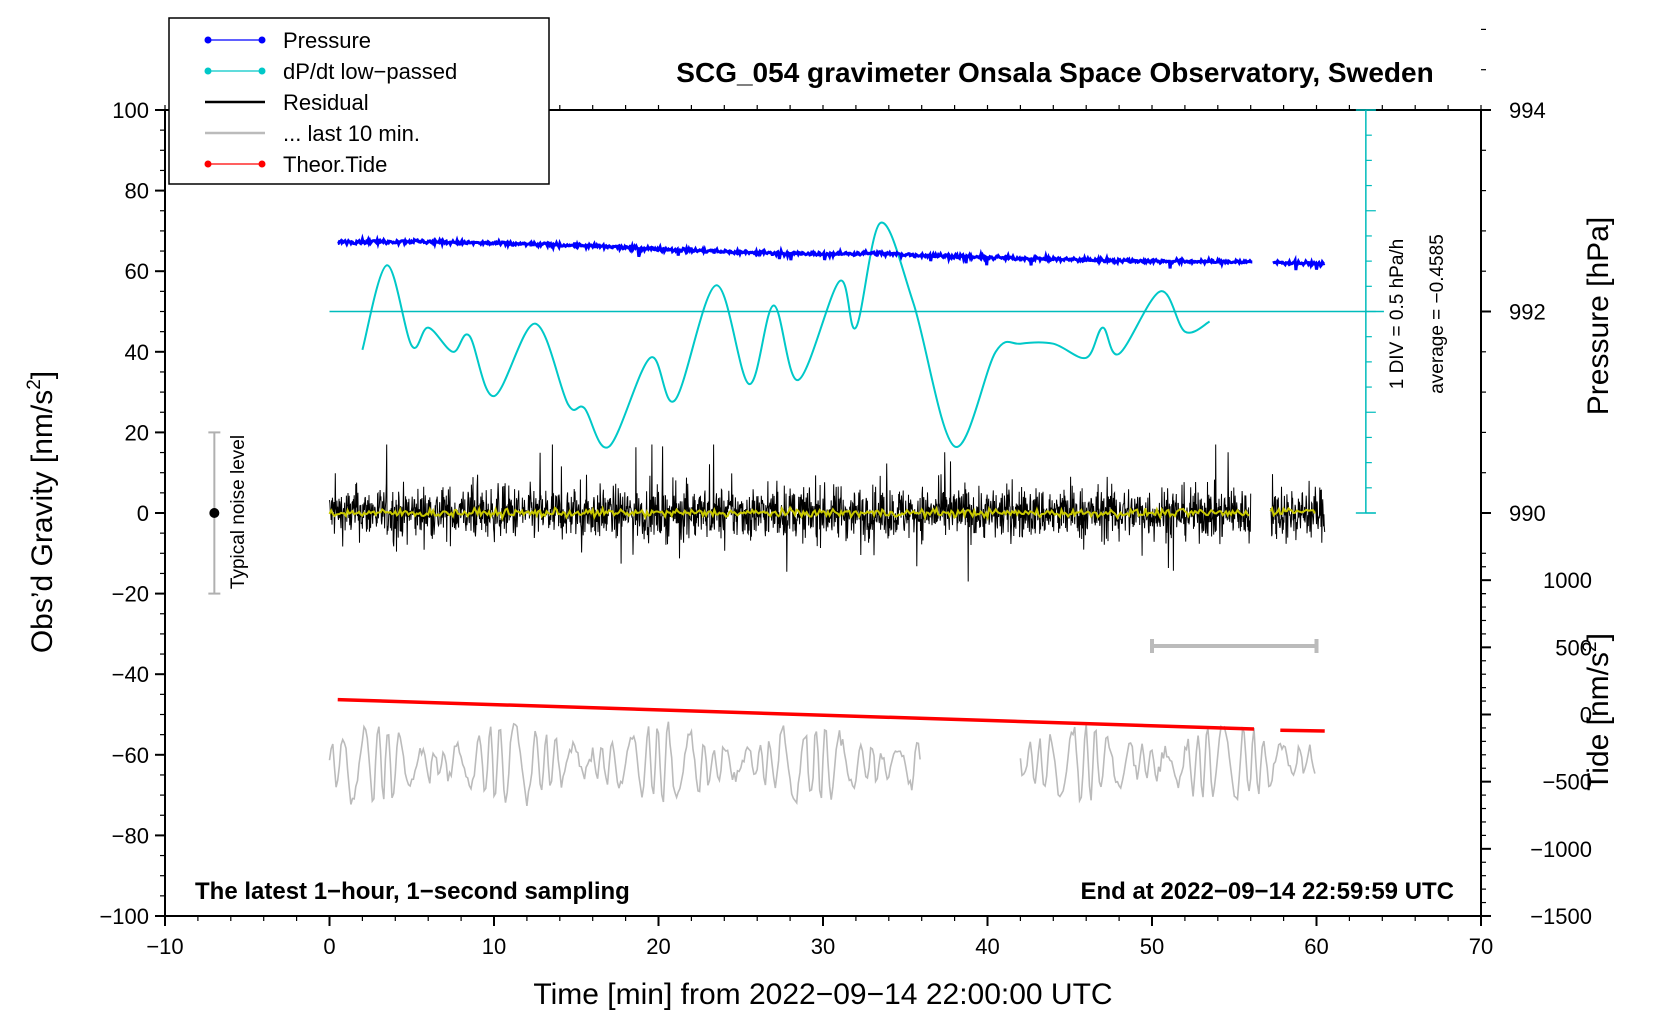  Describe the element at coordinates (1481, 946) in the screenshot. I see `x-tick-label: 70` at that location.